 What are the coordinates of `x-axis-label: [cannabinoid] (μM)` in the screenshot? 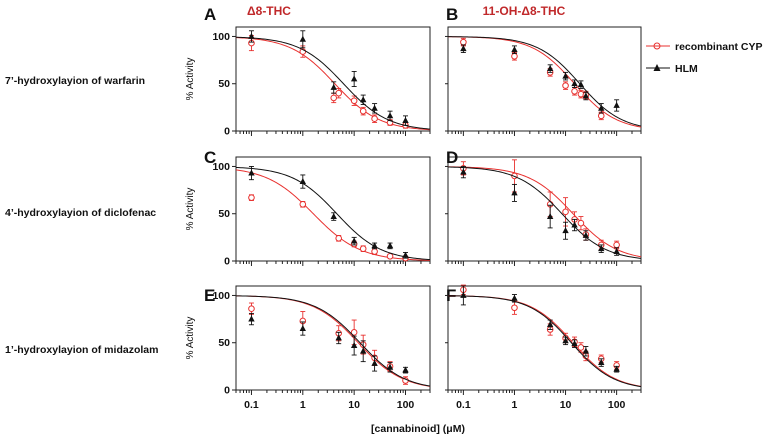 It's located at (418, 429).